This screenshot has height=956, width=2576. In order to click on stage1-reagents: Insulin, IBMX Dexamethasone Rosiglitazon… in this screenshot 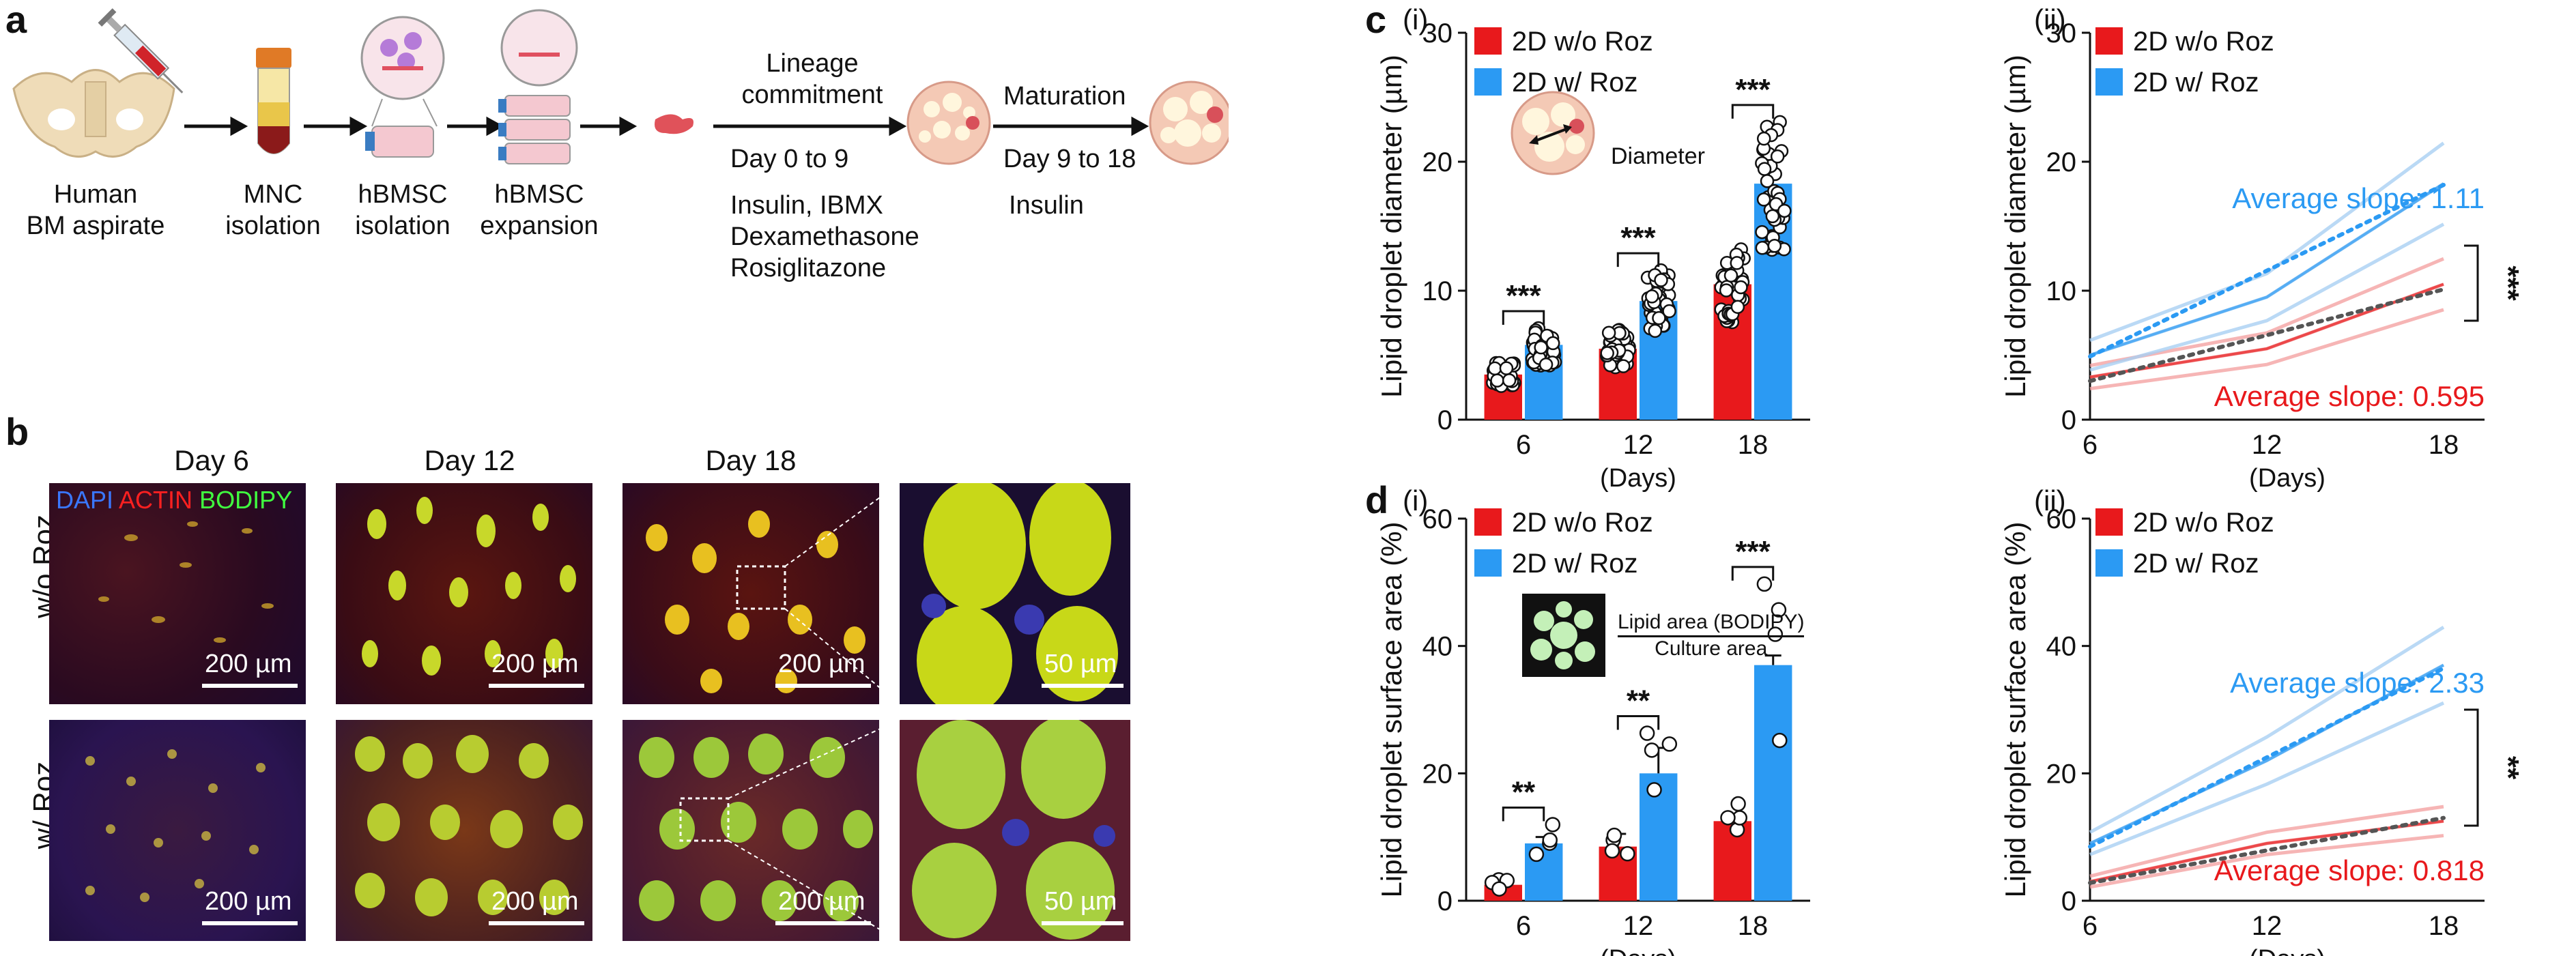, I will do `click(824, 237)`.